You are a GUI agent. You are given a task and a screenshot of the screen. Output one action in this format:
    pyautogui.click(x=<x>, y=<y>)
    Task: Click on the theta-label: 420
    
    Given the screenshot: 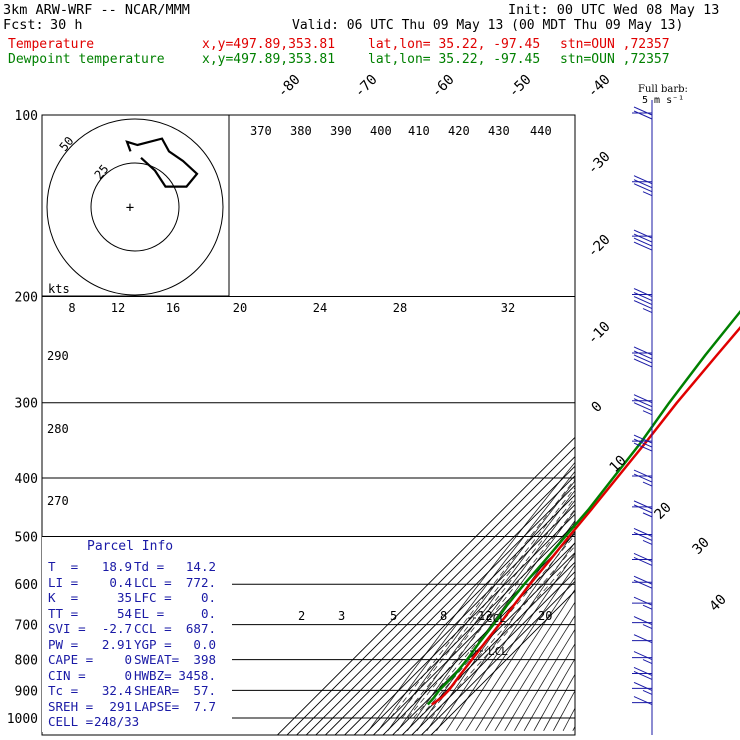 What is the action you would take?
    pyautogui.click(x=459, y=131)
    